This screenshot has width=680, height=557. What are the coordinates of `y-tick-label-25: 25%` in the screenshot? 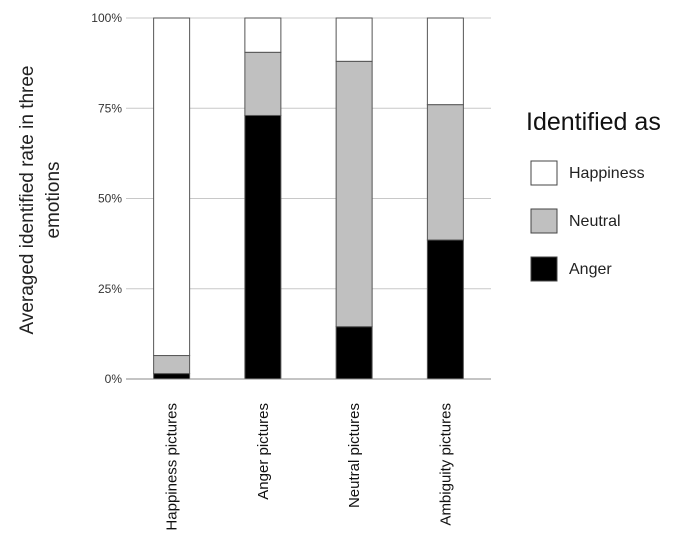 It's located at (110, 289).